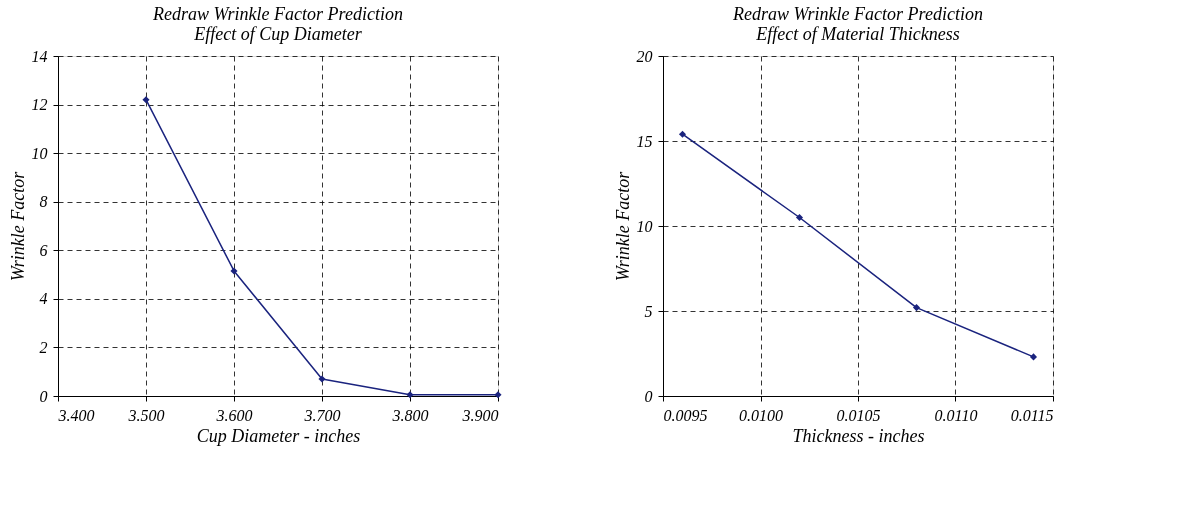  I want to click on x-tick-label: 3.400, so click(76, 415).